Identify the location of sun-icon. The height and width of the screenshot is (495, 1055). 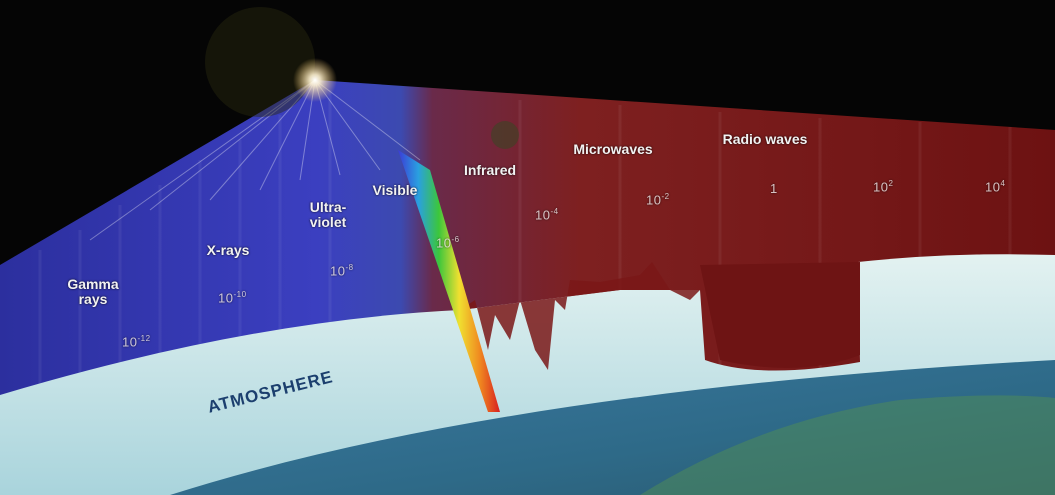
(315, 80).